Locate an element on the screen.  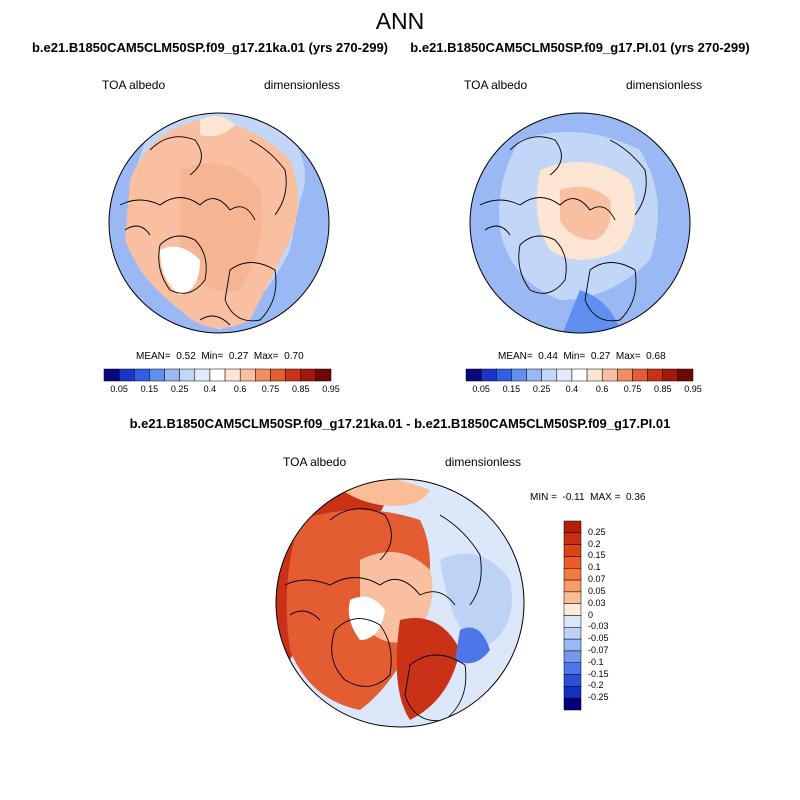
panel-2-colorbar-tick-label: 0.4 is located at coordinates (572, 389).